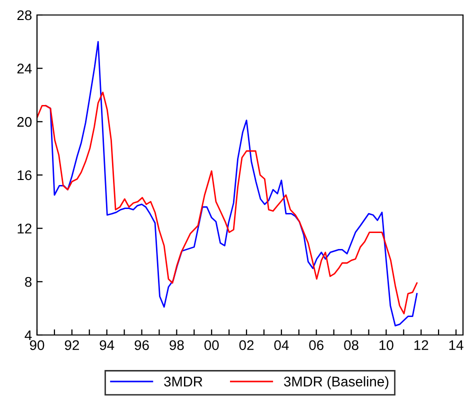 The image size is (473, 404). What do you see at coordinates (28, 282) in the screenshot?
I see `y-tick-label: 8` at bounding box center [28, 282].